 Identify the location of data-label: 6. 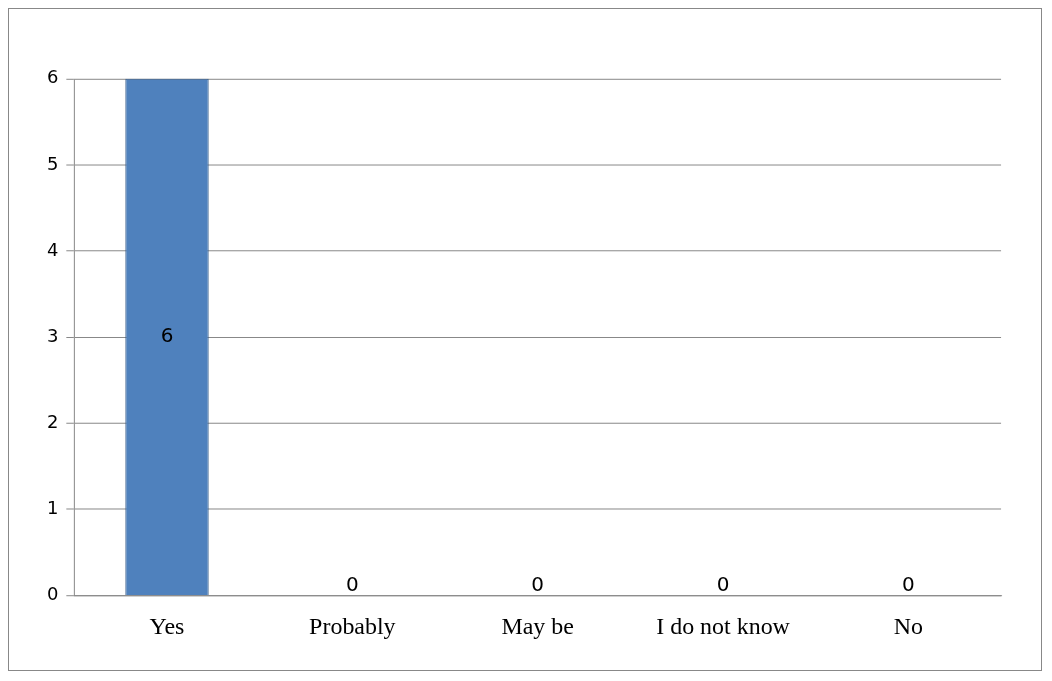
(167, 335).